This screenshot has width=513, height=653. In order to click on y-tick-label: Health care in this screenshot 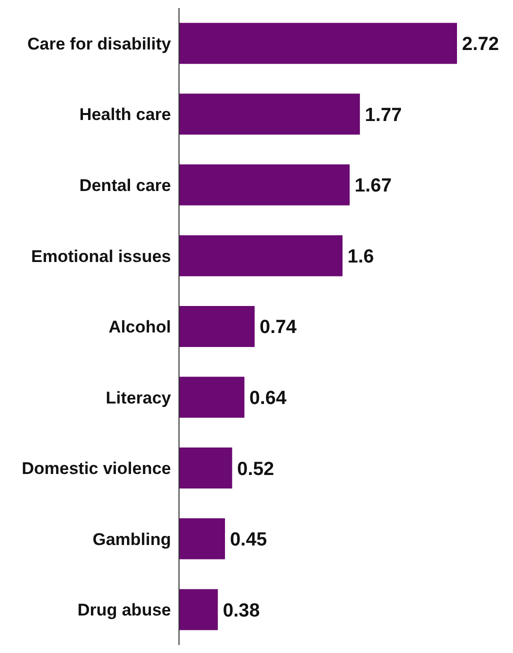, I will do `click(125, 114)`.